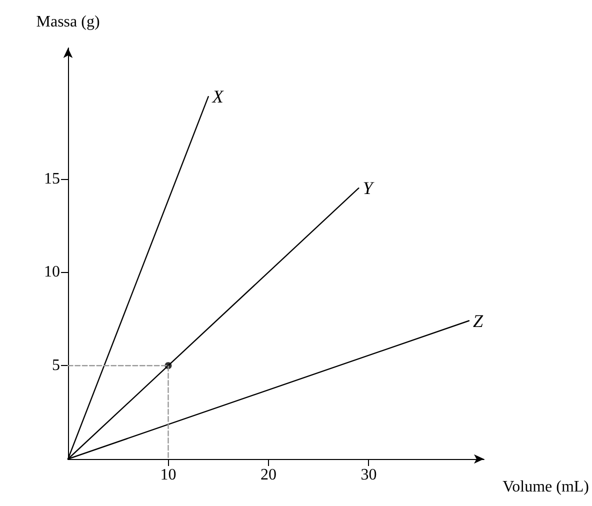 The width and height of the screenshot is (592, 506). I want to click on x-tick-label: 20, so click(268, 475).